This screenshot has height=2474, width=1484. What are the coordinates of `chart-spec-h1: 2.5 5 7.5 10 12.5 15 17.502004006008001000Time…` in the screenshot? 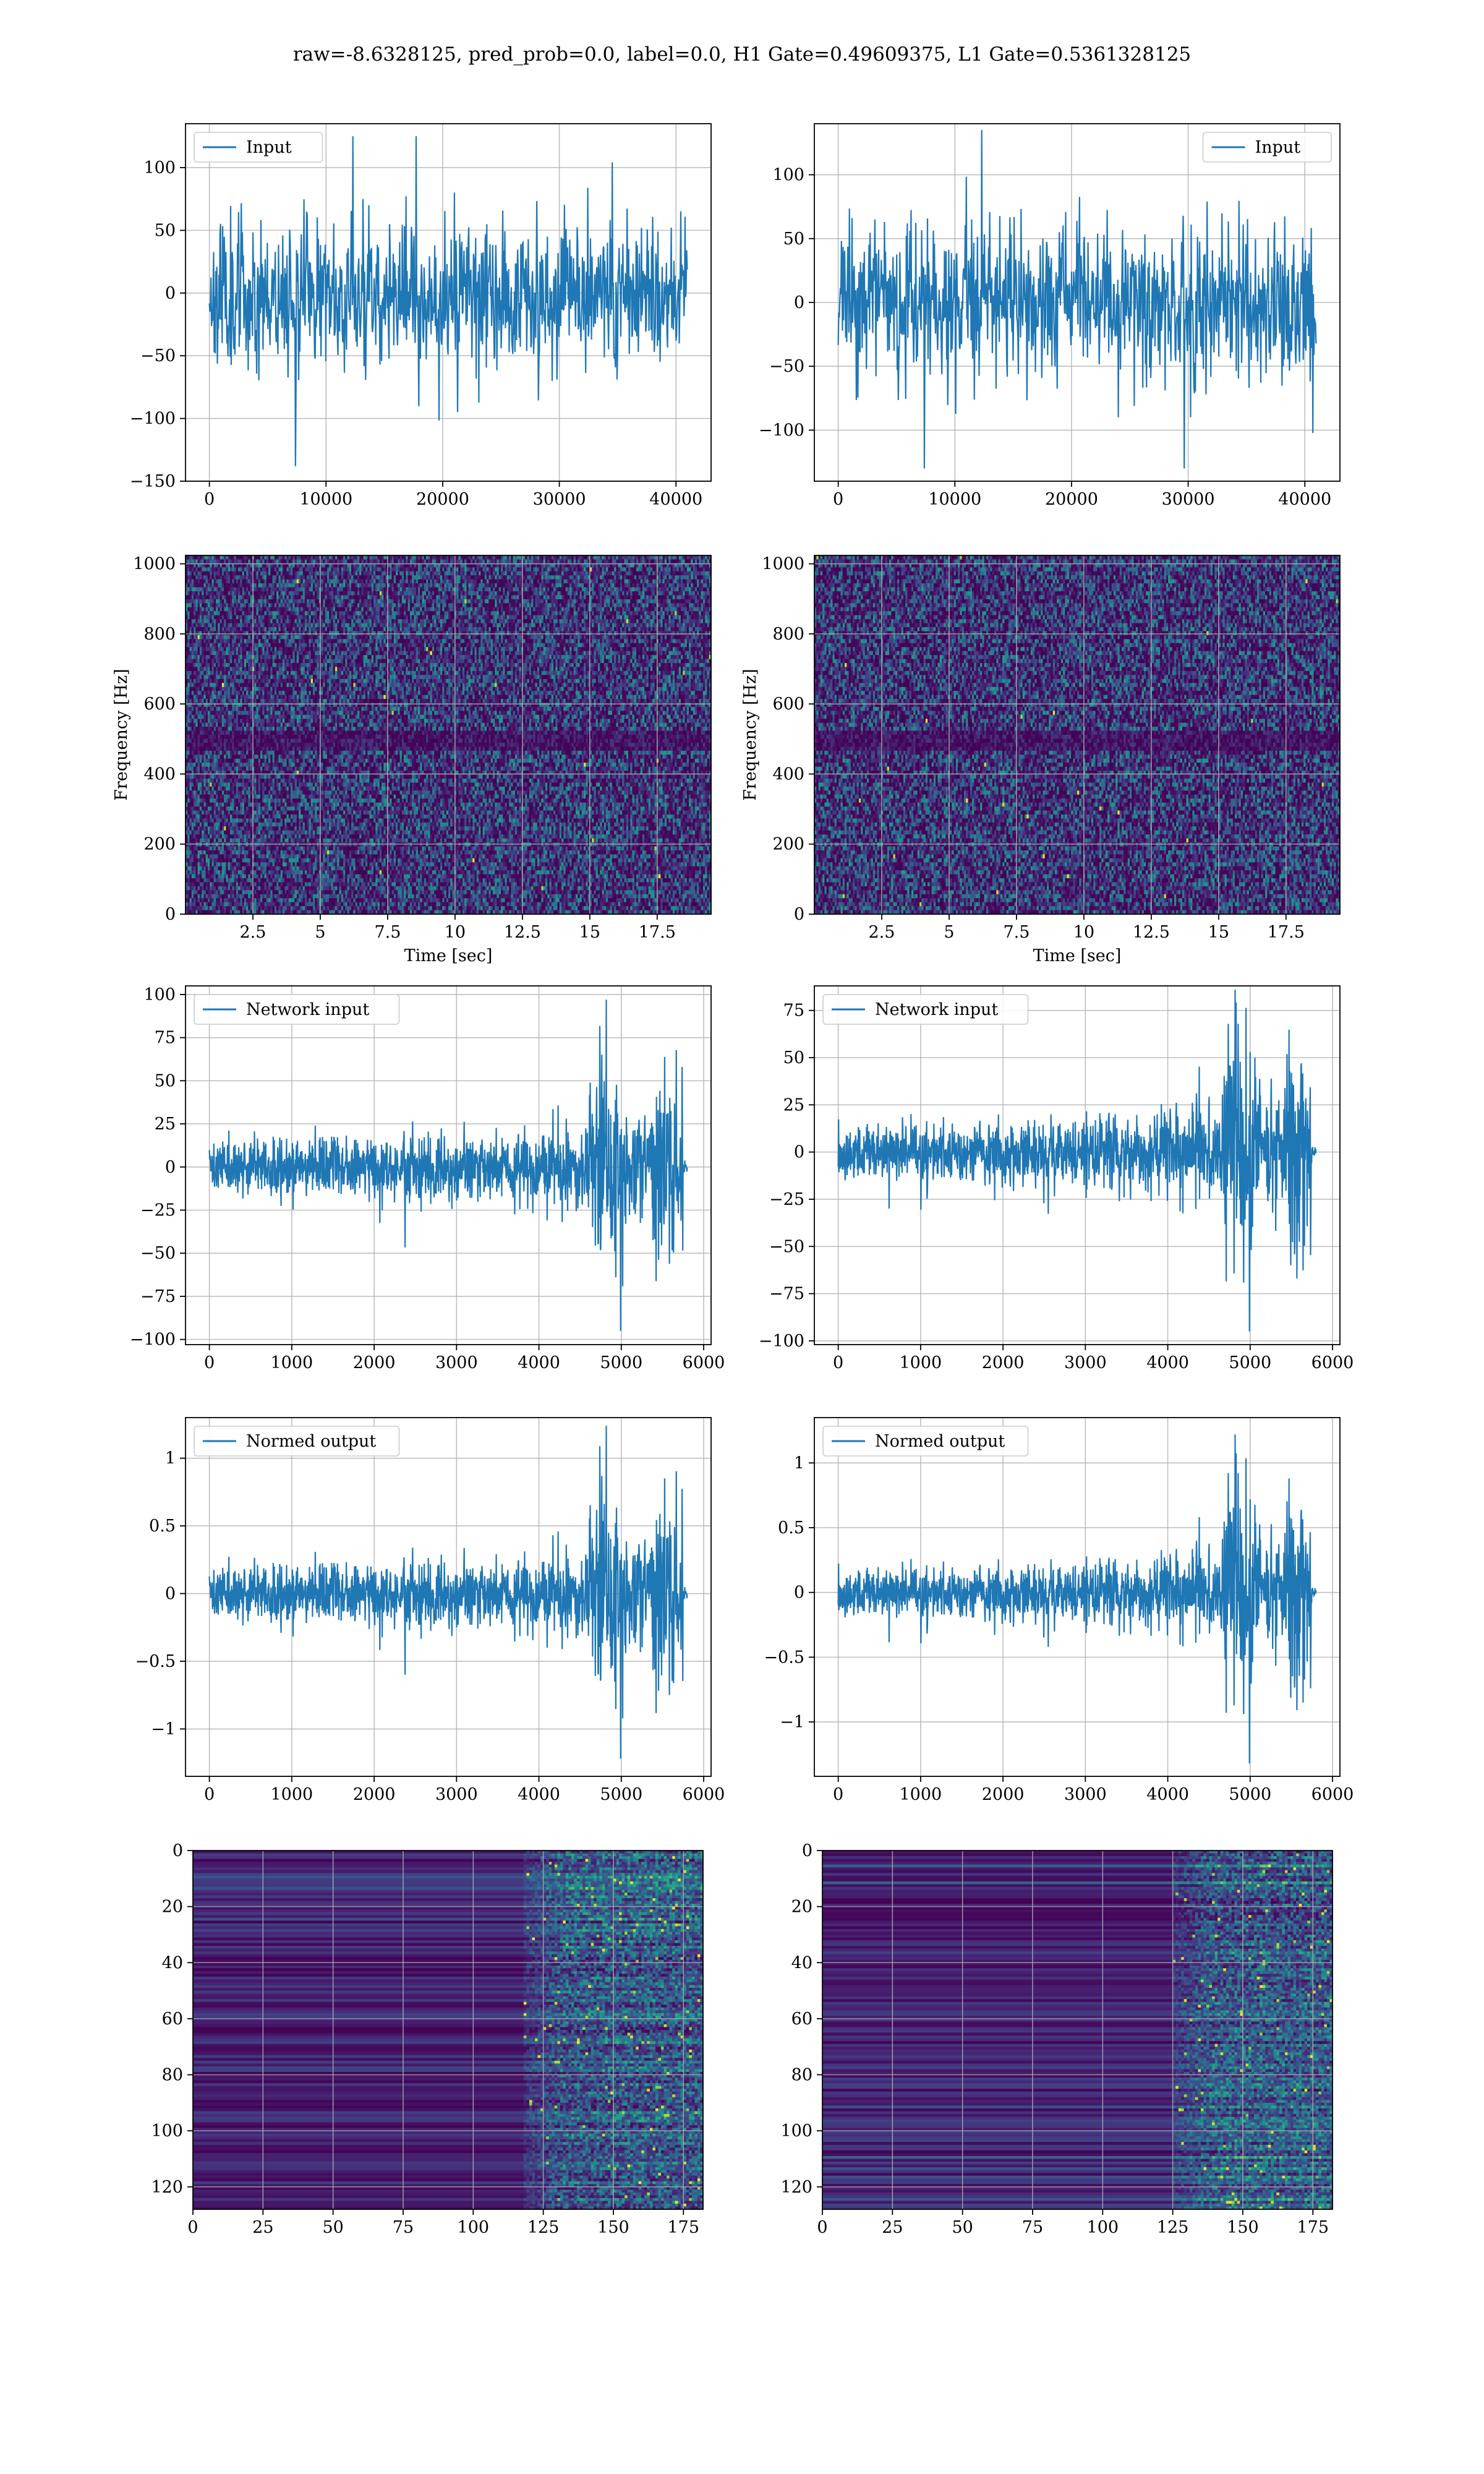 It's located at (412, 760).